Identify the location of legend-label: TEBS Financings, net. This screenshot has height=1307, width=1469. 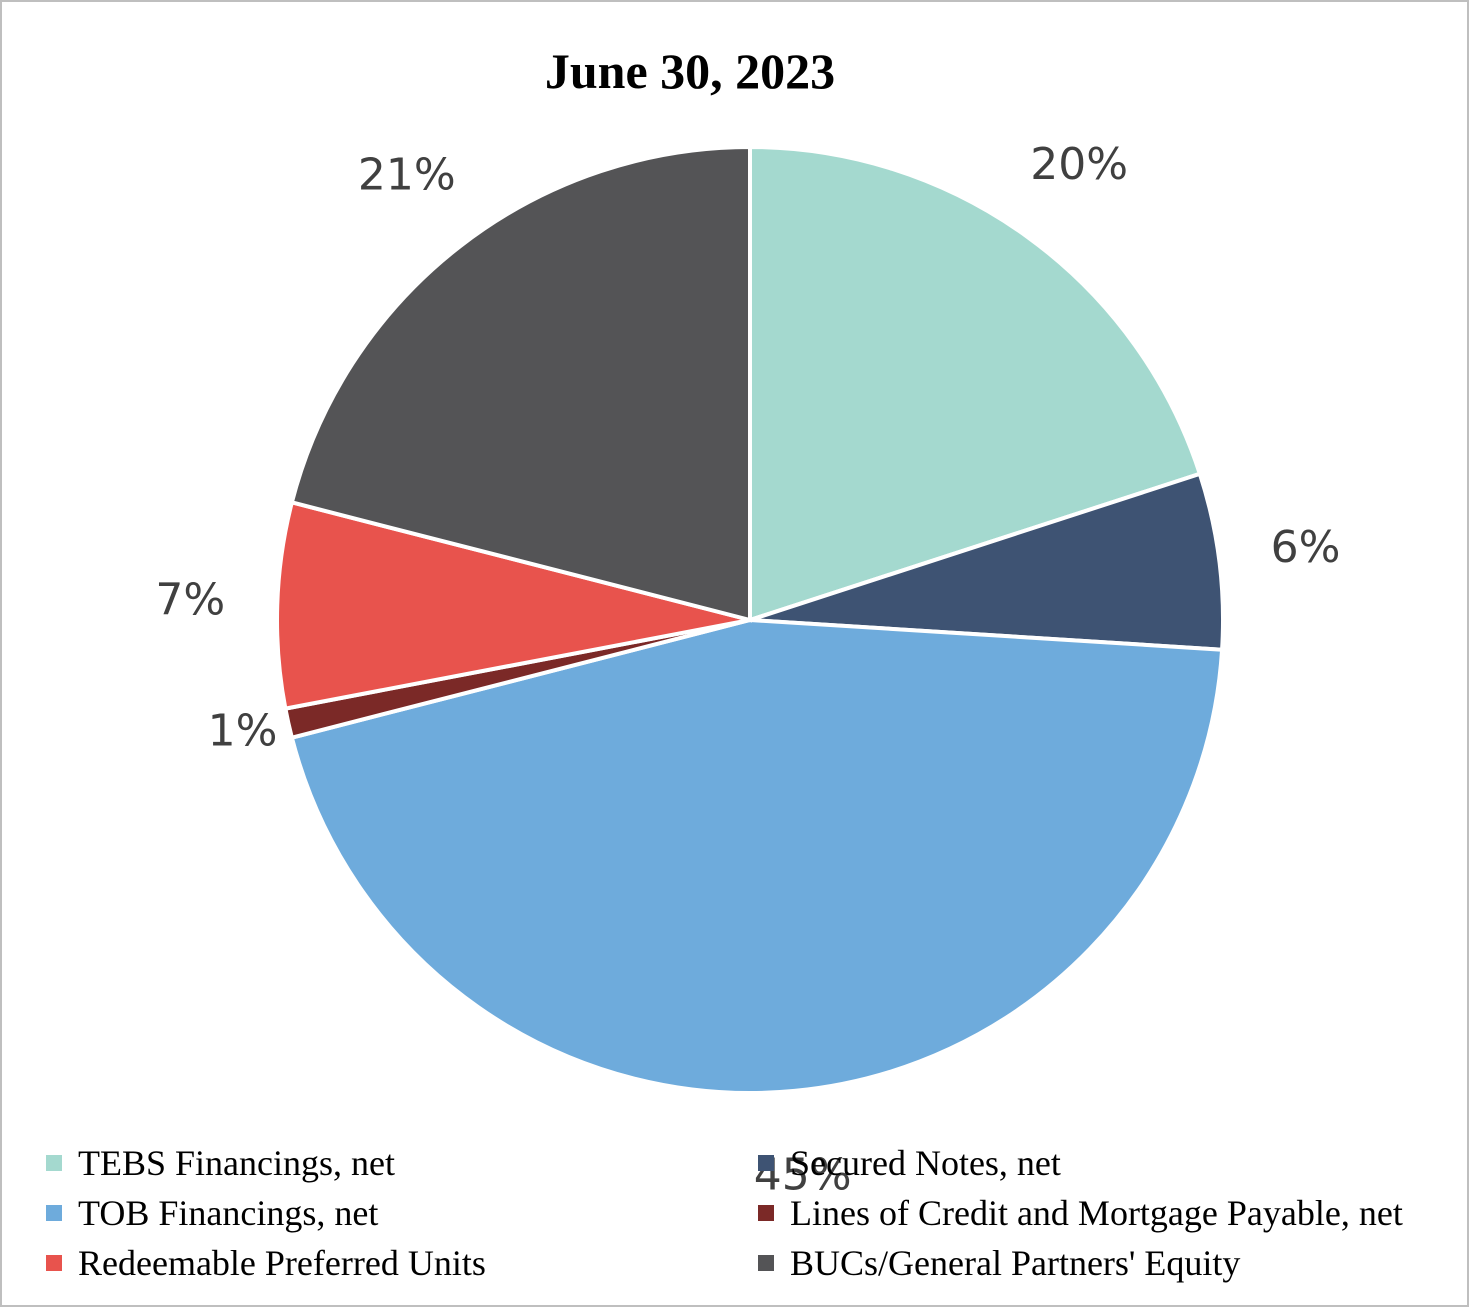
(236, 1163).